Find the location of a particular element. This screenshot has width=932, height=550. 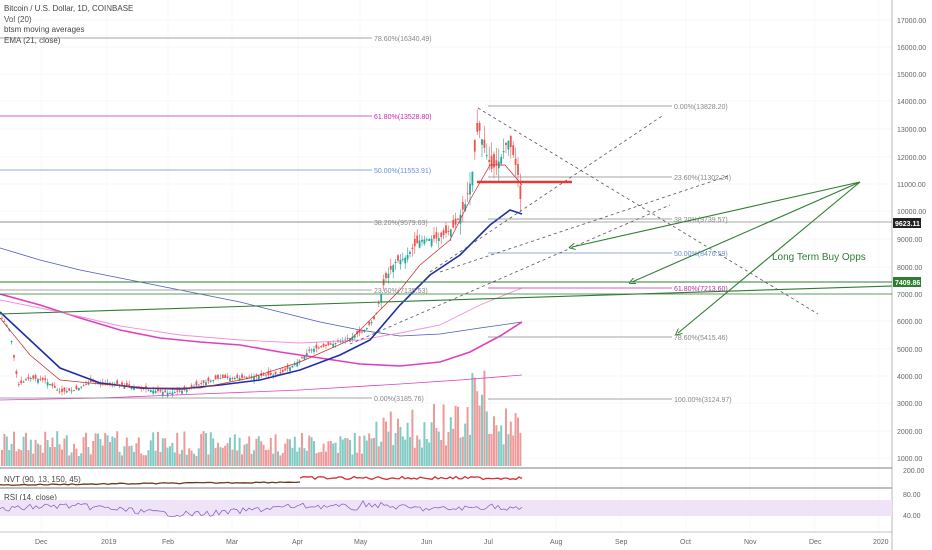

fib-level-label: 0.00%(3185.76) is located at coordinates (399, 399).